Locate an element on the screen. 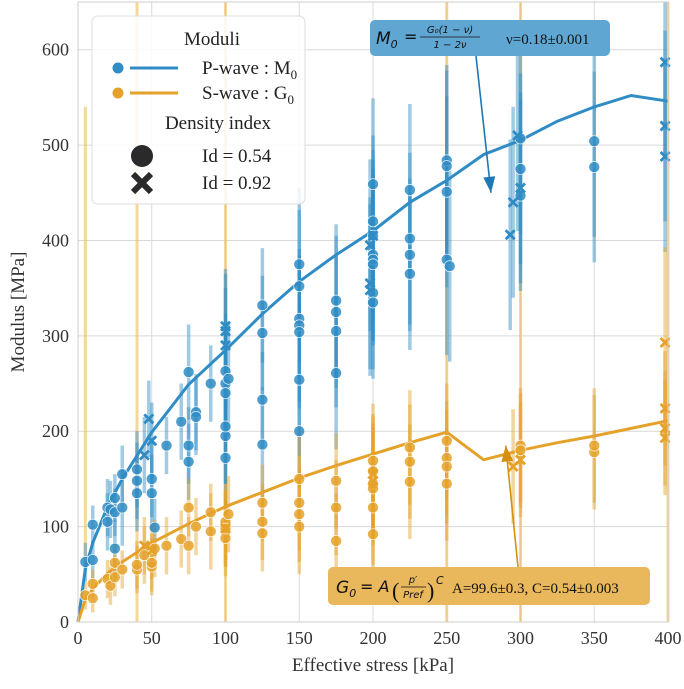  x-tick-label: 50 is located at coordinates (152, 638).